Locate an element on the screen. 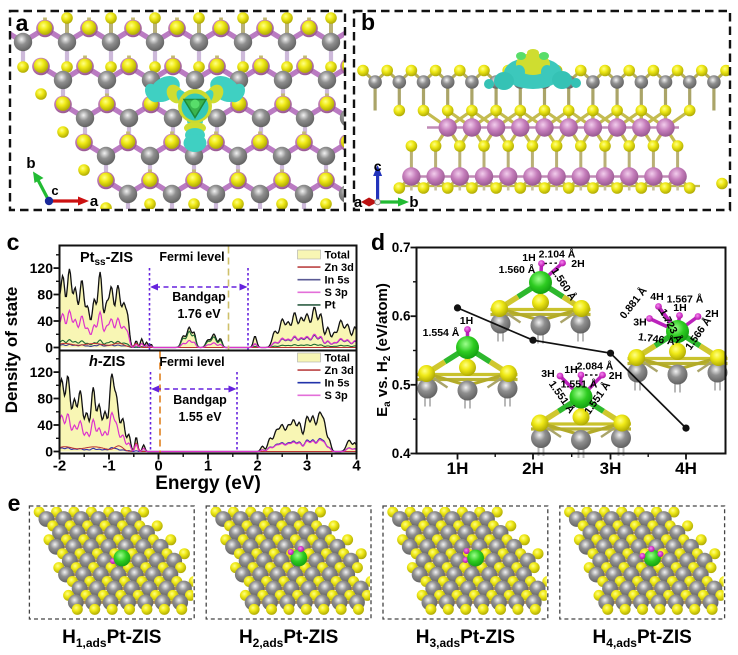 This screenshot has height=655, width=738. svg-text: 1.551 Å is located at coordinates (579, 384).